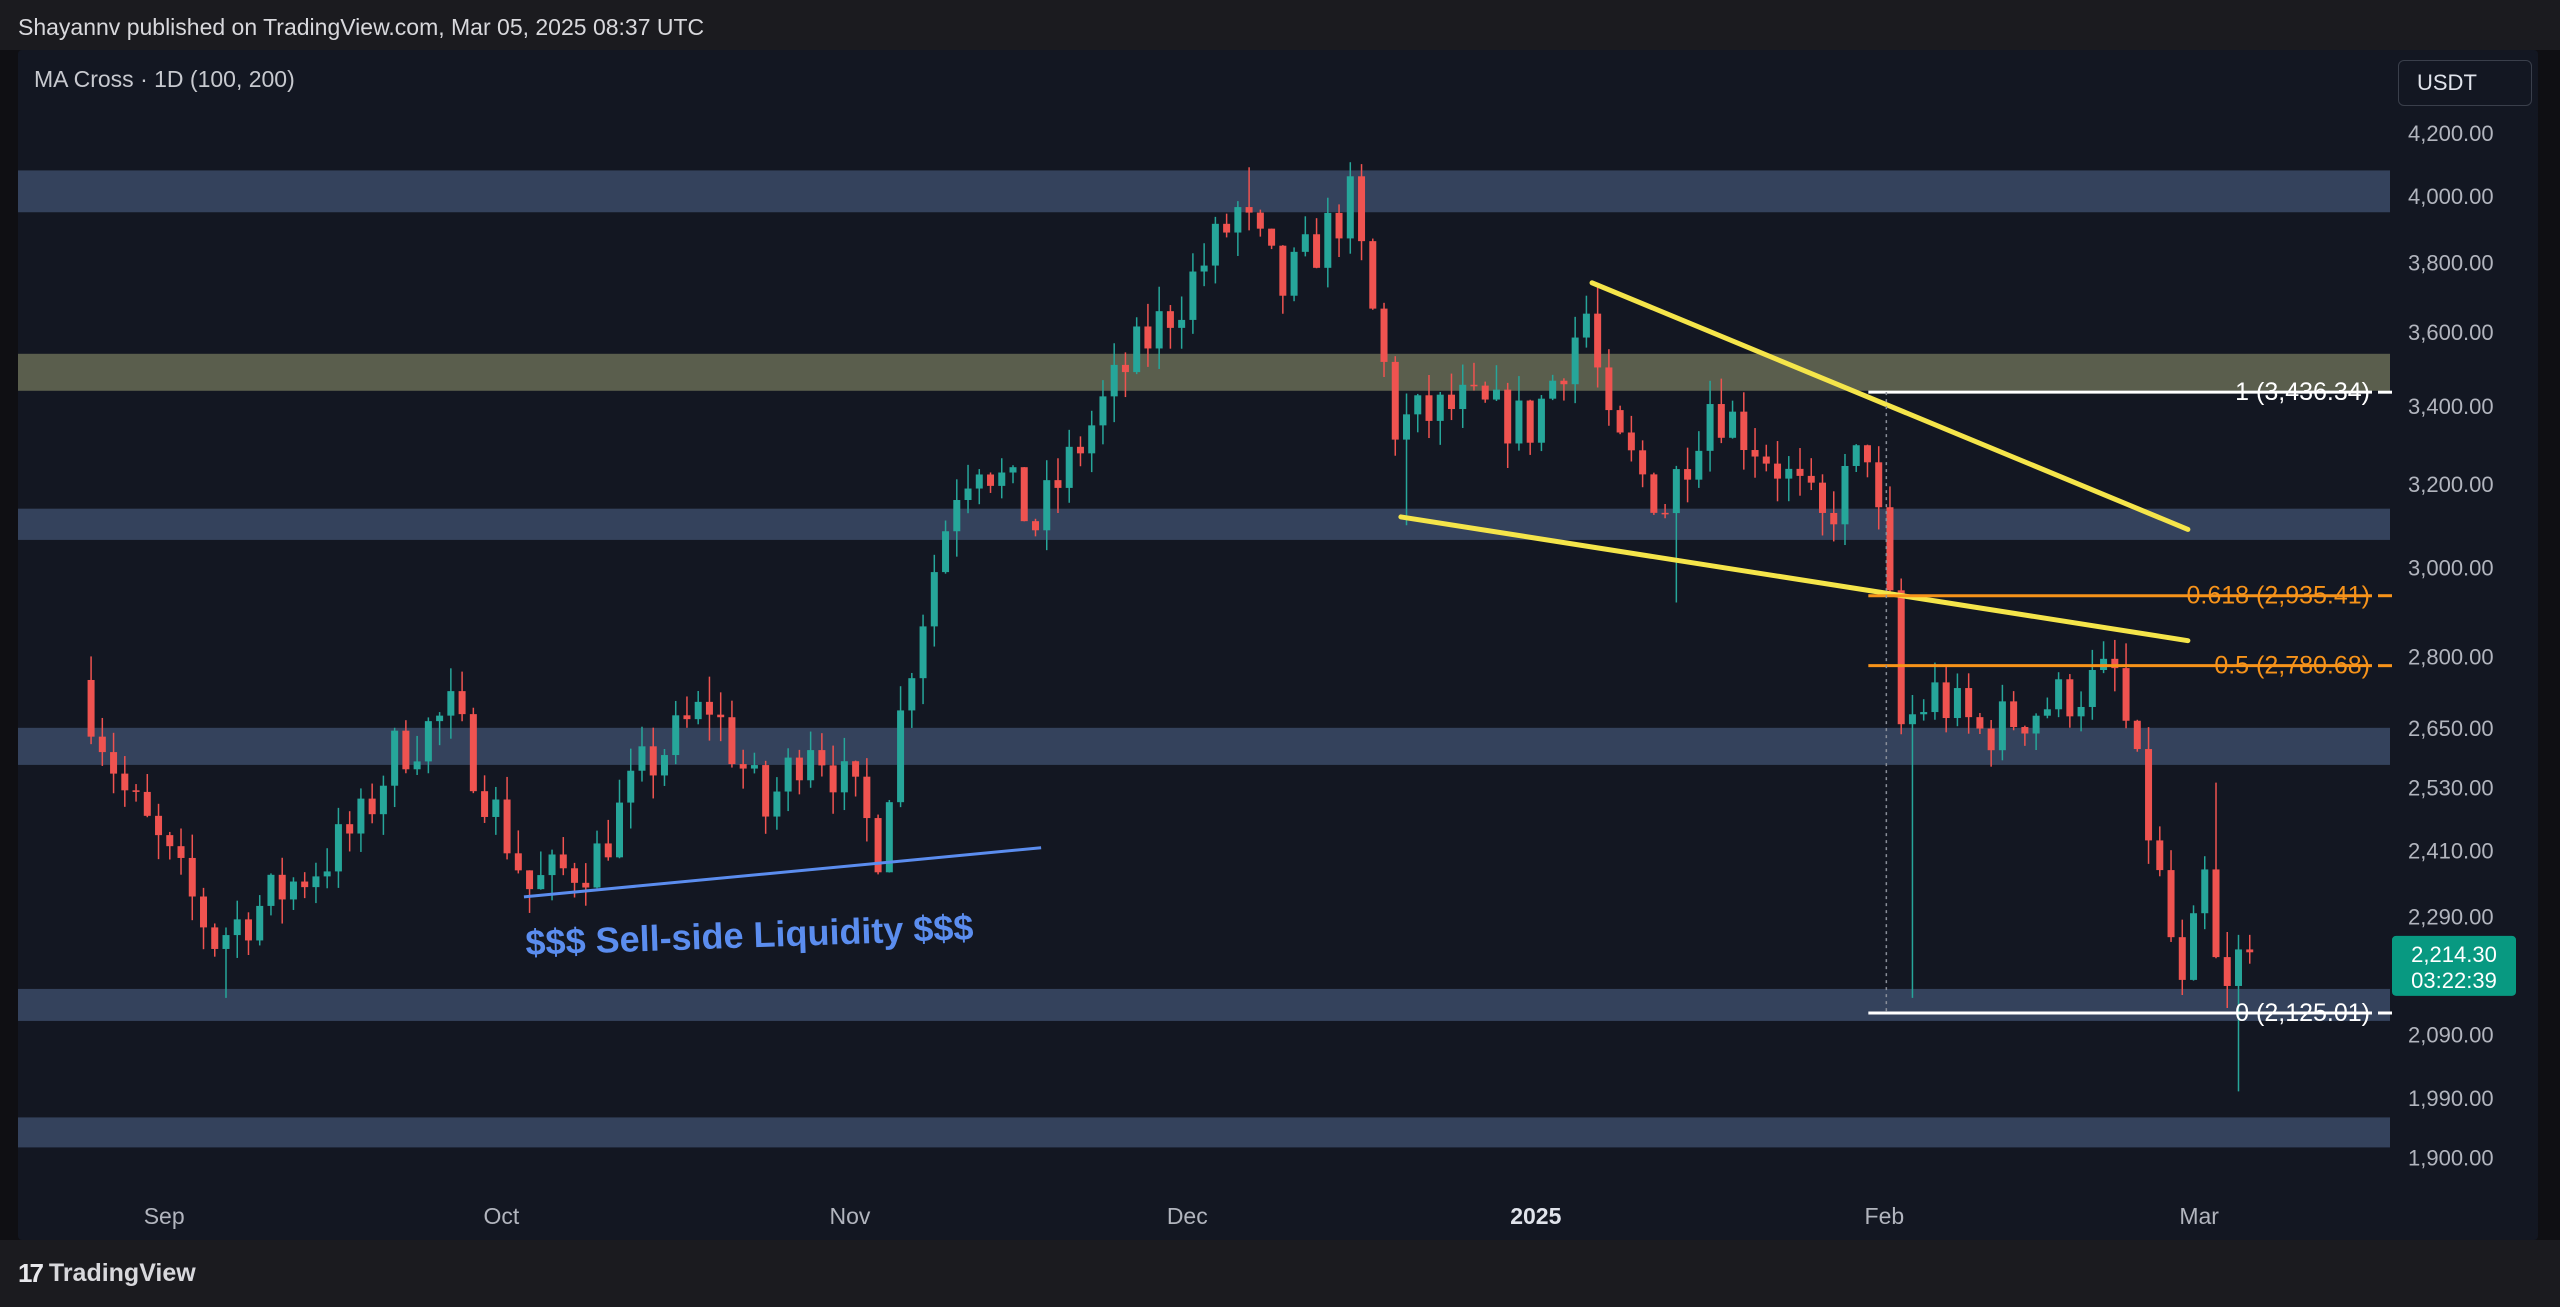  What do you see at coordinates (31, 1273) in the screenshot?
I see `tradingview-logo-icon: 17` at bounding box center [31, 1273].